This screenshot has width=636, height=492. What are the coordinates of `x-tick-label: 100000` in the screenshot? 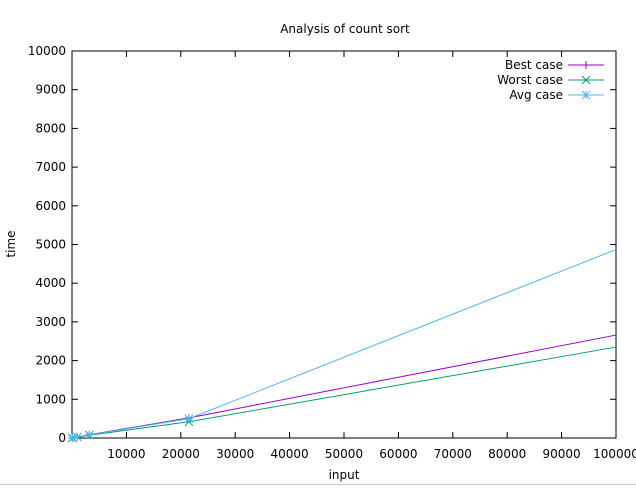 It's located at (614, 454).